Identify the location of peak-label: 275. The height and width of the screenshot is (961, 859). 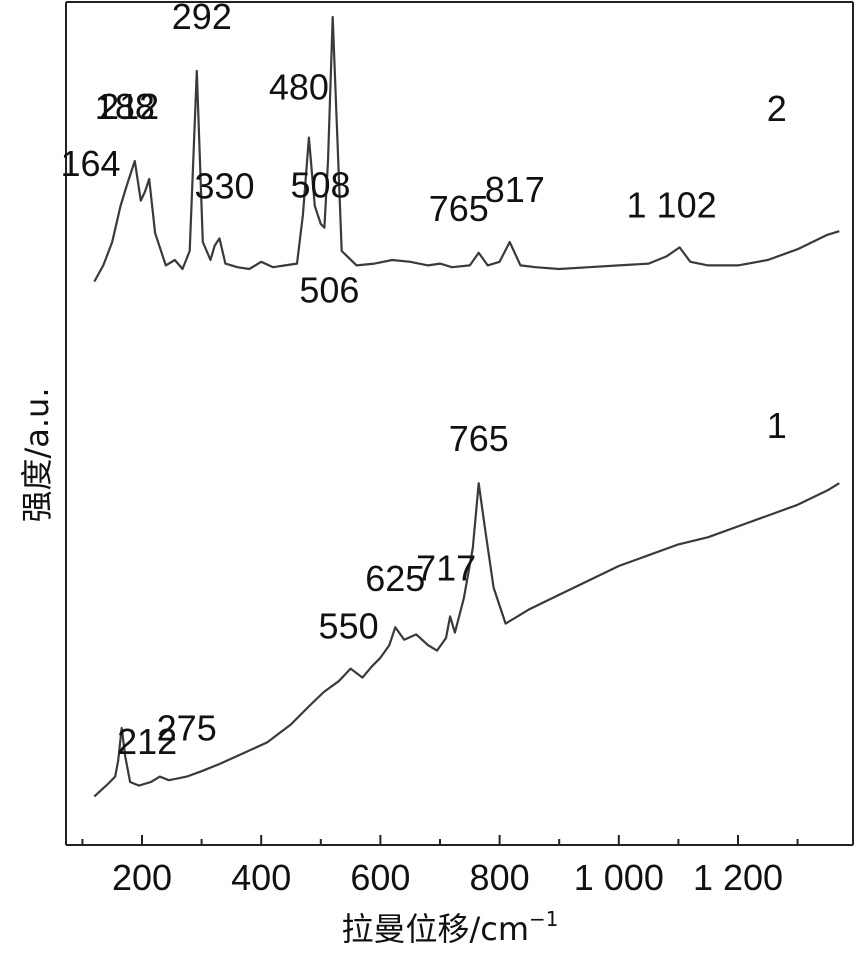
(187, 728).